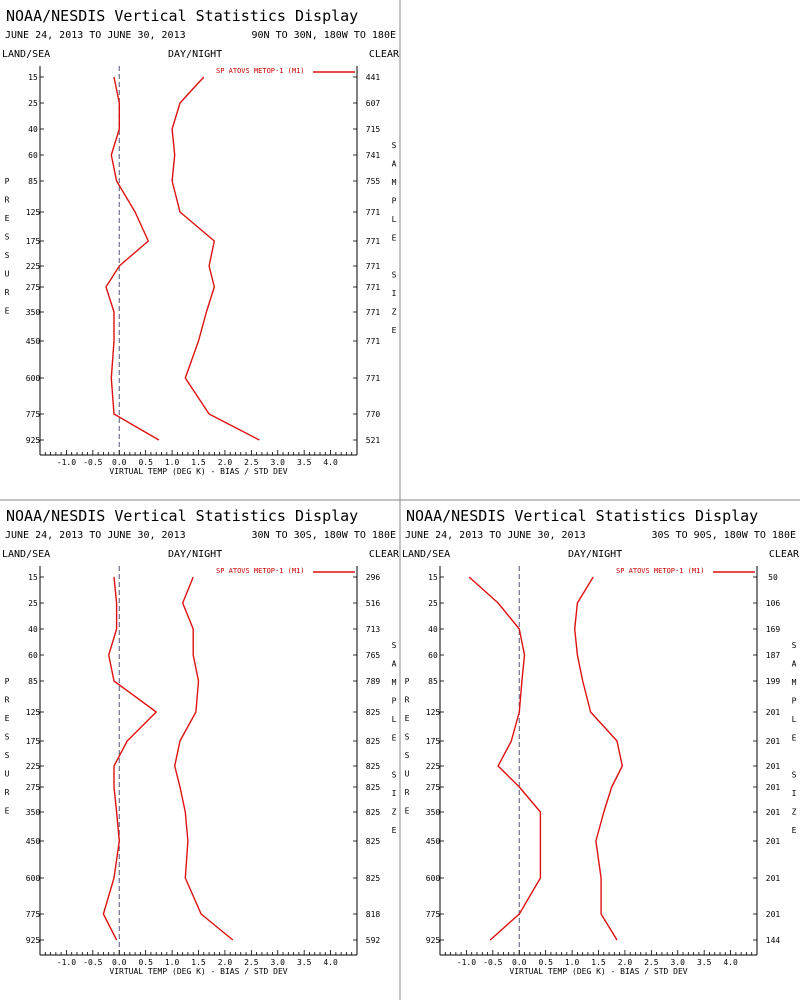 The width and height of the screenshot is (800, 1000). Describe the element at coordinates (373, 655) in the screenshot. I see `sample-size-label: 765` at that location.